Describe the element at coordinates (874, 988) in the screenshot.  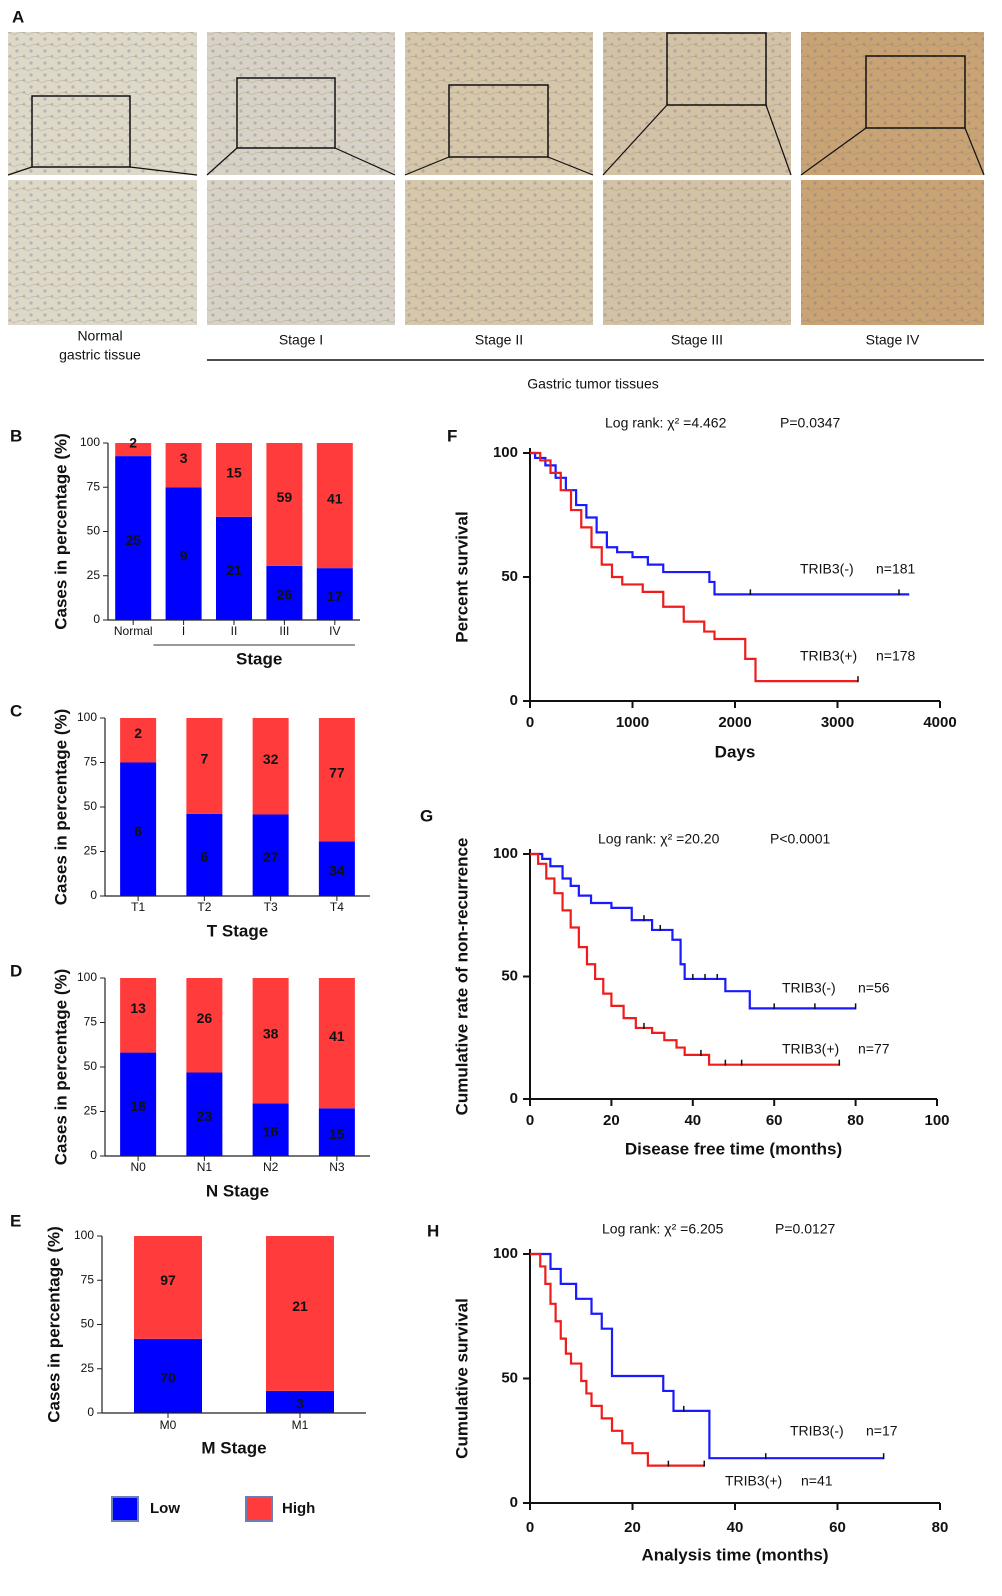
I see `series-n: n=56` at that location.